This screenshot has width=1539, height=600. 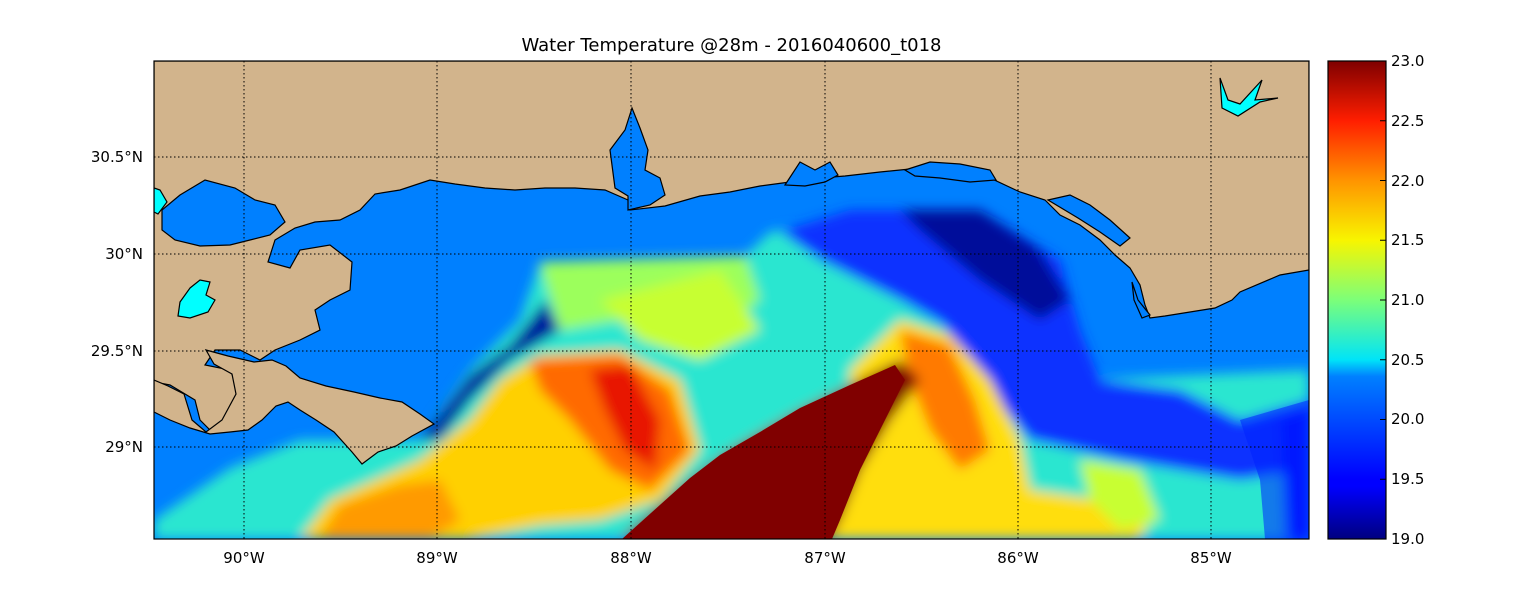 I want to click on colorbar-tick-label: 22.0, so click(x=1407, y=181).